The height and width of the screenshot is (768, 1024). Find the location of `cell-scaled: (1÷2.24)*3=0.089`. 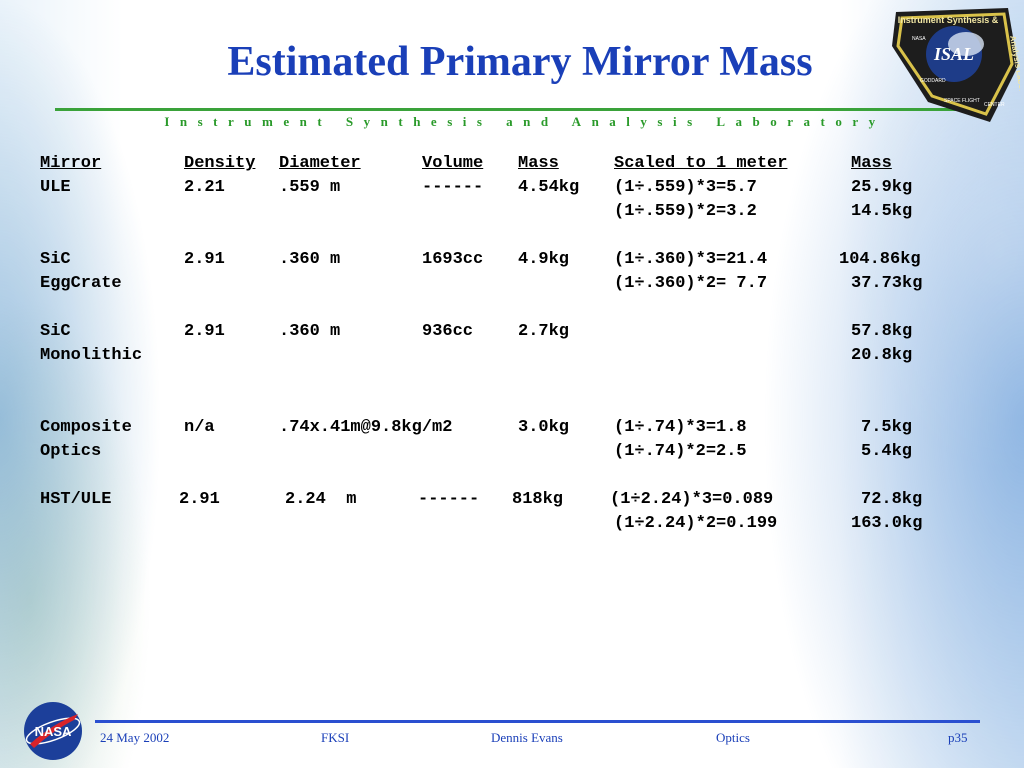

cell-scaled: (1÷2.24)*3=0.089 is located at coordinates (692, 499).